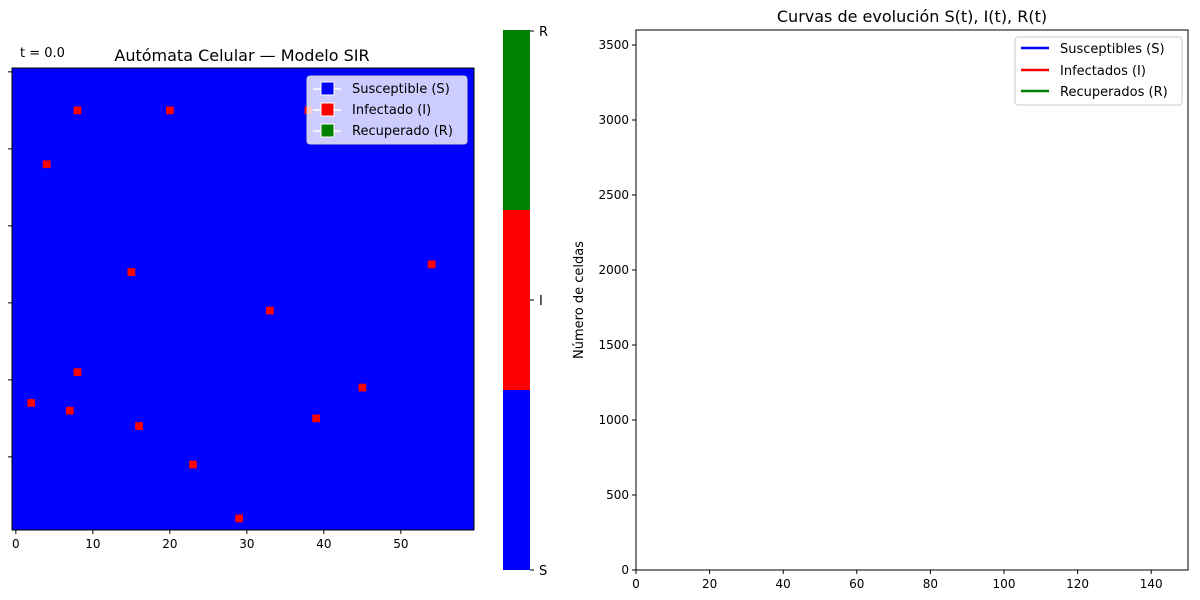 The image size is (1200, 600). What do you see at coordinates (400, 544) in the screenshot?
I see `ca-xtick-label: 50` at bounding box center [400, 544].